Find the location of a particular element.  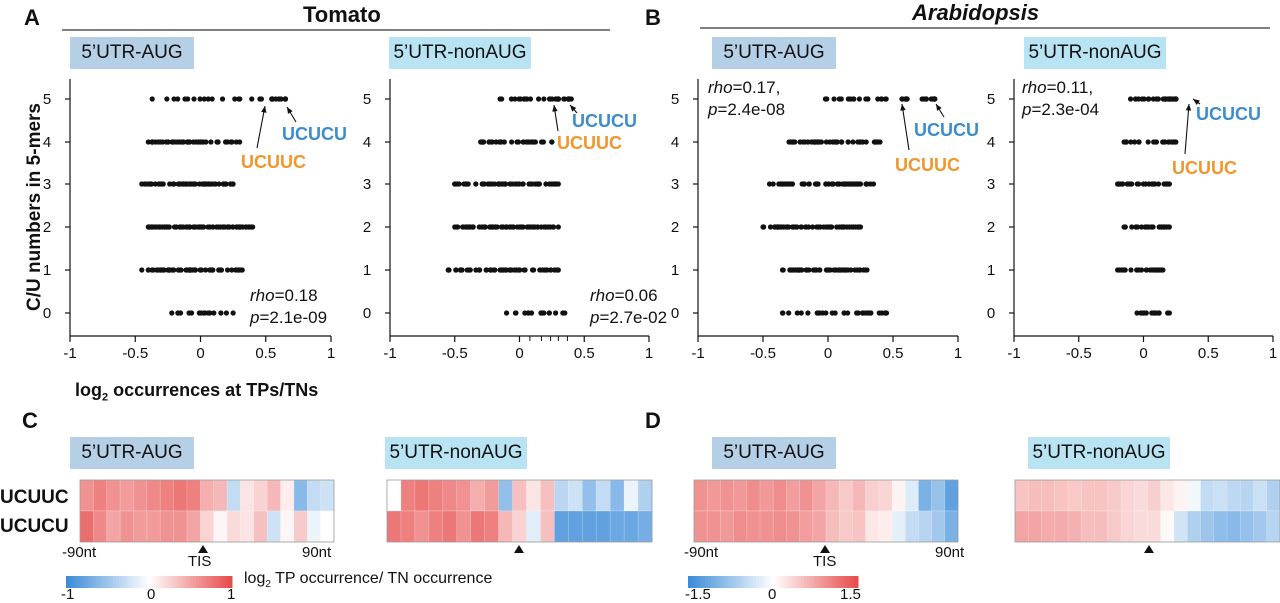

label-c-nonaug: 5’UTR-nonAUG is located at coordinates (456, 453).